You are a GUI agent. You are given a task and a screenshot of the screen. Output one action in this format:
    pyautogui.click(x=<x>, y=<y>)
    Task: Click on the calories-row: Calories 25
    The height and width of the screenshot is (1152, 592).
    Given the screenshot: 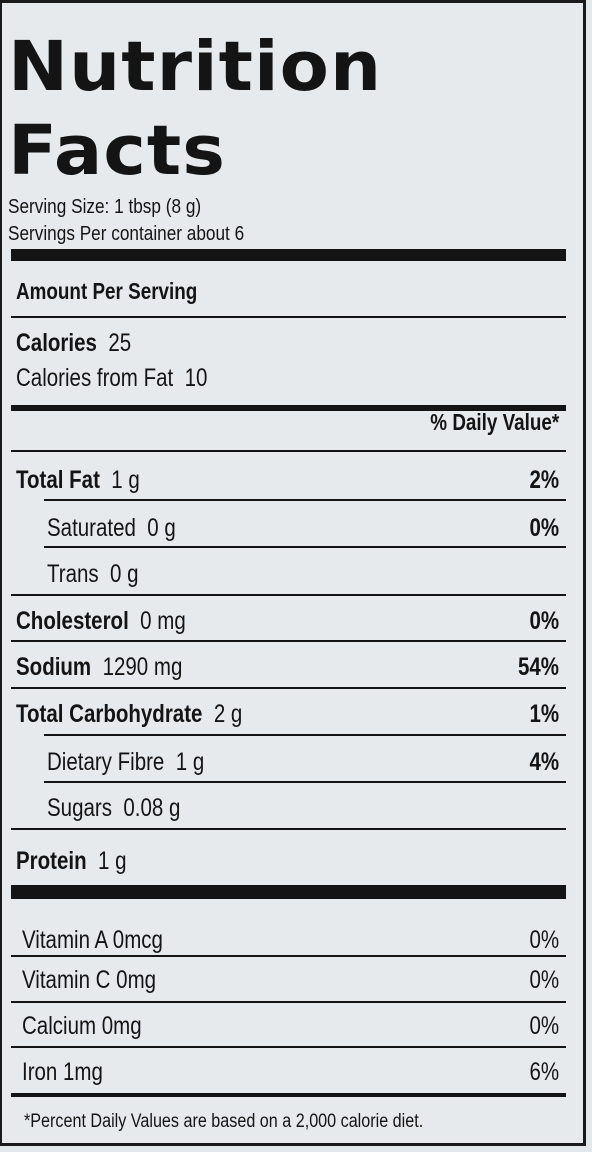 What is the action you would take?
    pyautogui.click(x=287, y=343)
    